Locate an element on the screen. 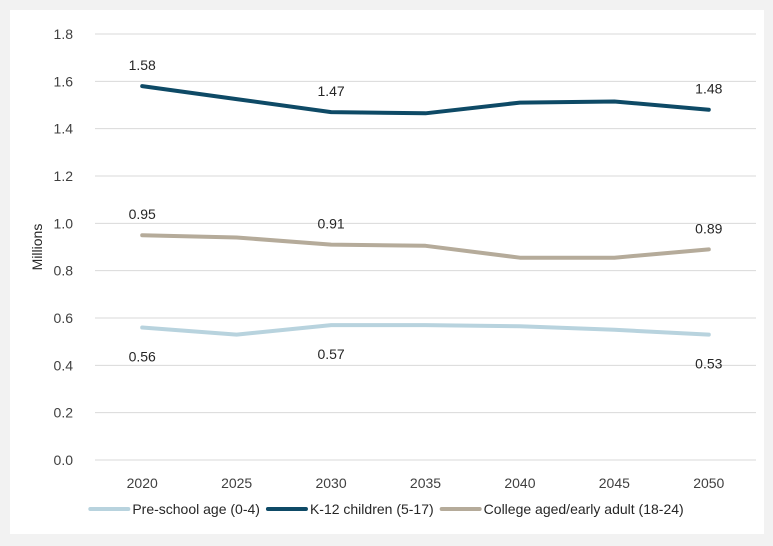 This screenshot has width=773, height=546. x-tick-label: 2050 is located at coordinates (708, 483).